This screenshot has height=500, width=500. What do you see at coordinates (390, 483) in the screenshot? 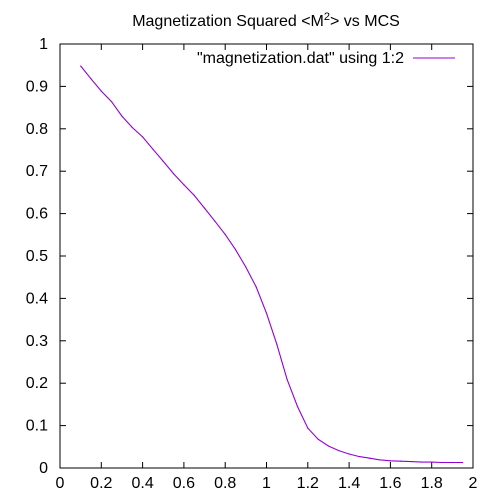
I see `x-tick-label: 1.6` at bounding box center [390, 483].